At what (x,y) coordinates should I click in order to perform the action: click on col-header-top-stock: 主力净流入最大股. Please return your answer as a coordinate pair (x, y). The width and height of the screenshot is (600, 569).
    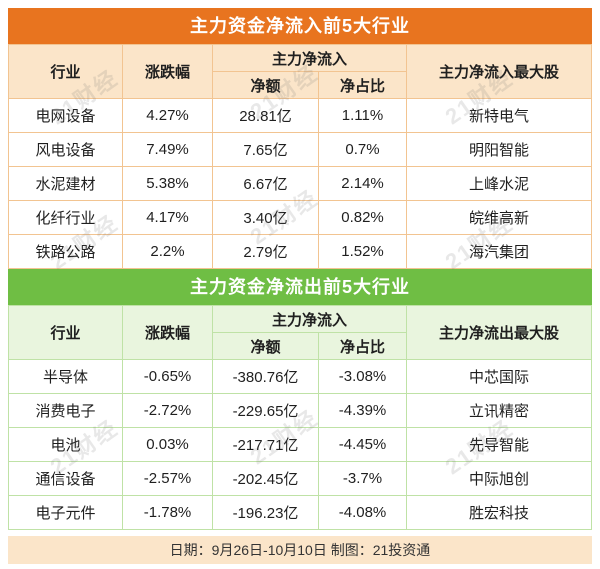
    Looking at the image, I should click on (499, 71).